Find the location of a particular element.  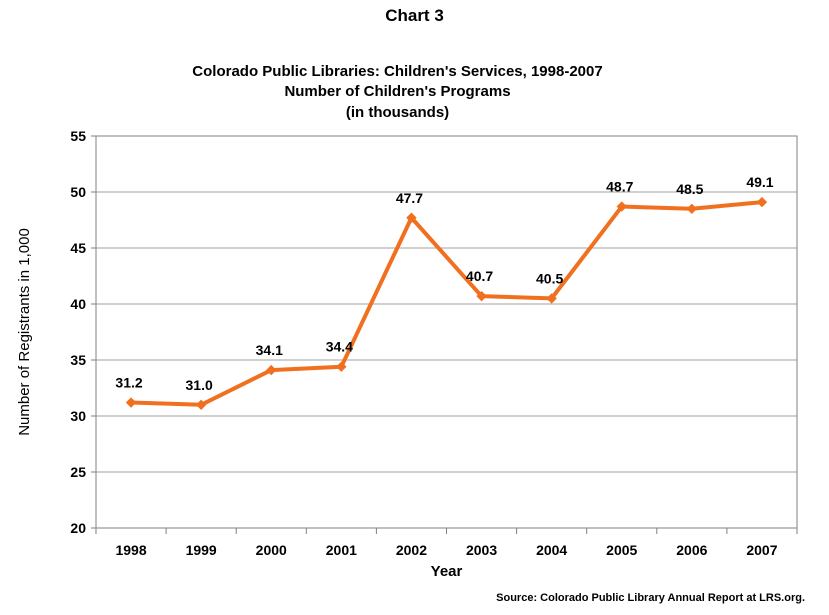

y-axis-title: Number of Registrants in 1,000 is located at coordinates (24, 332).